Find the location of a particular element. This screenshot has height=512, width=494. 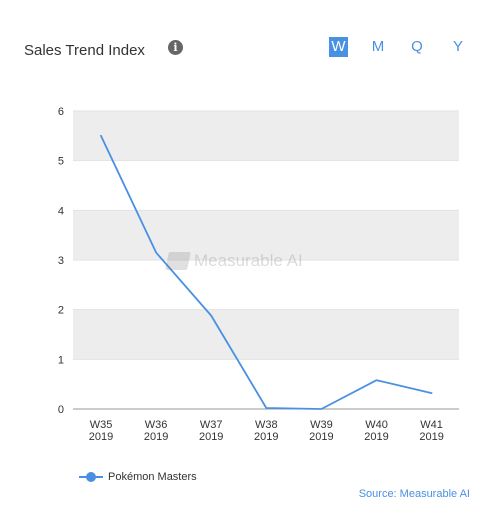

legend-item: Pokémon Masters is located at coordinates (138, 477).